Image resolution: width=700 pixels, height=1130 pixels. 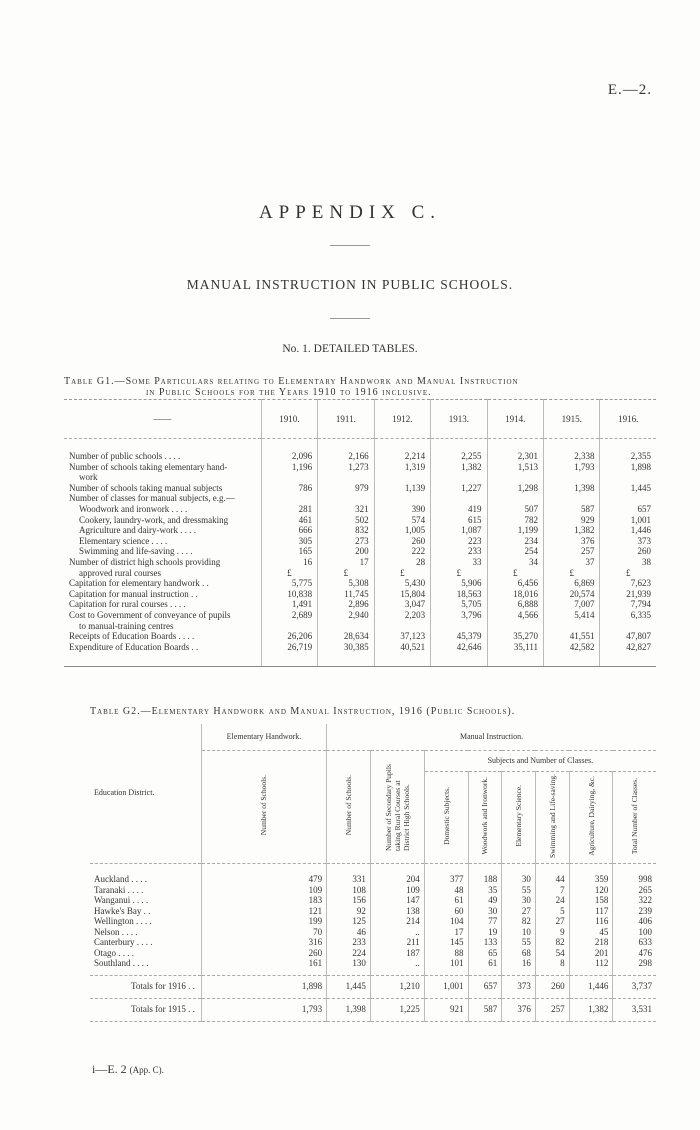 What do you see at coordinates (471, 456) in the screenshot?
I see `value: 2,255` at bounding box center [471, 456].